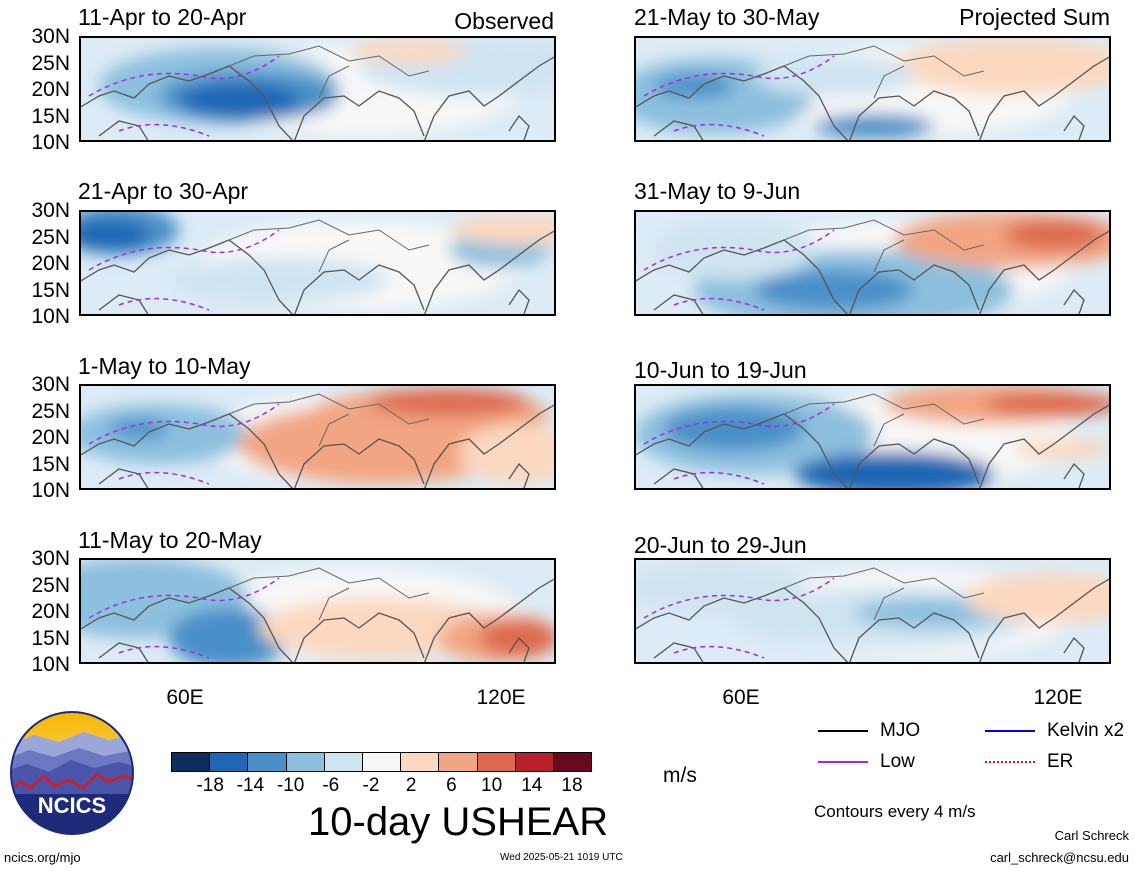  What do you see at coordinates (72, 773) in the screenshot?
I see `ncics-logo: NCICS` at bounding box center [72, 773].